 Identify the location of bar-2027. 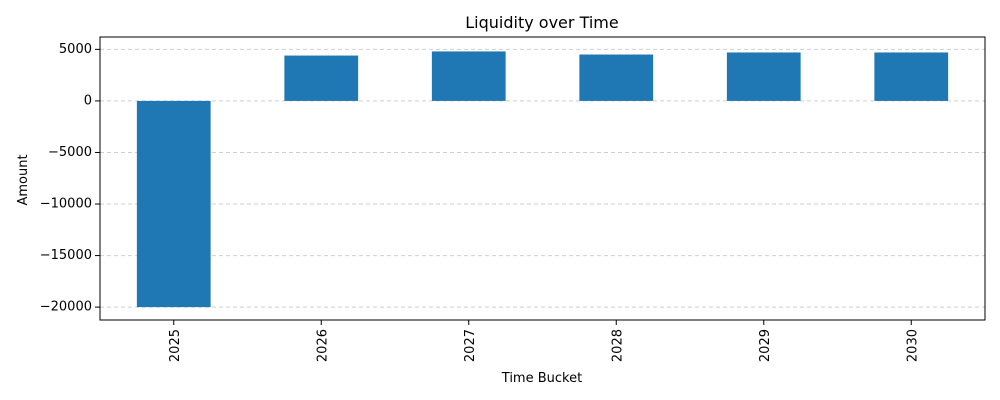
(468, 76).